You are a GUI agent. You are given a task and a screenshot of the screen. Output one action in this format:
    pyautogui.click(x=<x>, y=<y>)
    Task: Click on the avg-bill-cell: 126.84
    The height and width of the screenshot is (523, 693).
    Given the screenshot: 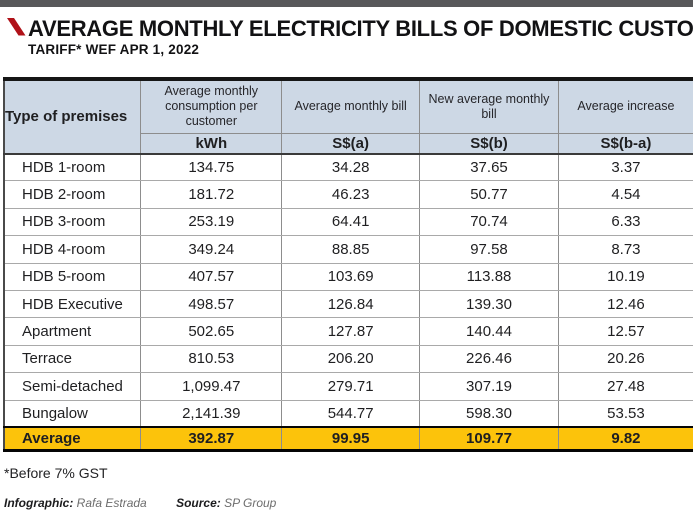 What is the action you would take?
    pyautogui.click(x=350, y=304)
    